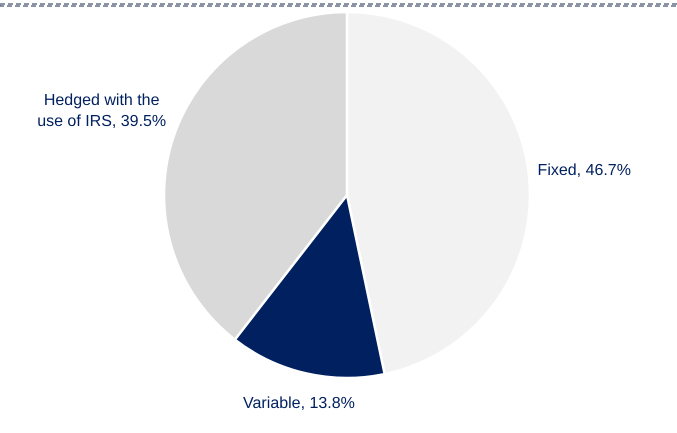  Describe the element at coordinates (299, 404) in the screenshot. I see `slice-label: Variable, 13.8%` at that location.